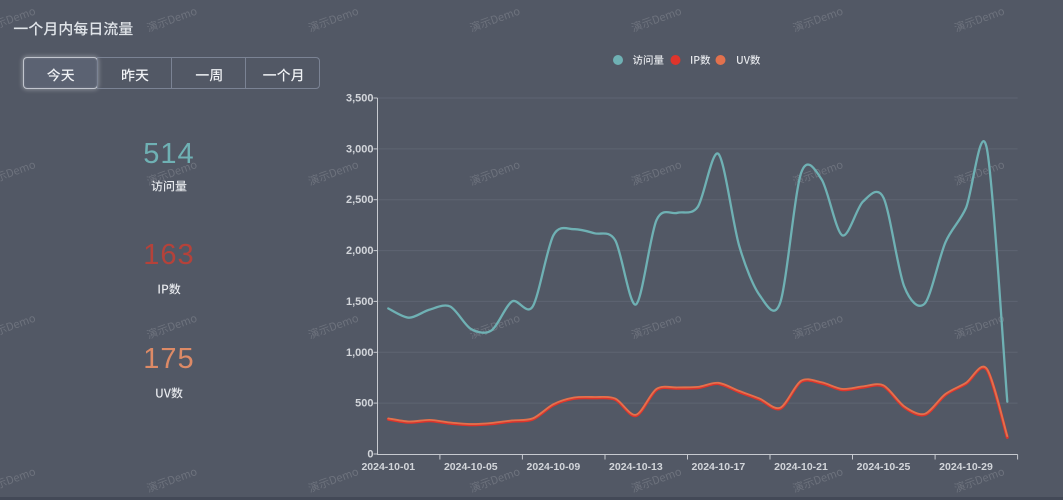  What do you see at coordinates (360, 149) in the screenshot?
I see `svg-text: 3,000` at bounding box center [360, 149].